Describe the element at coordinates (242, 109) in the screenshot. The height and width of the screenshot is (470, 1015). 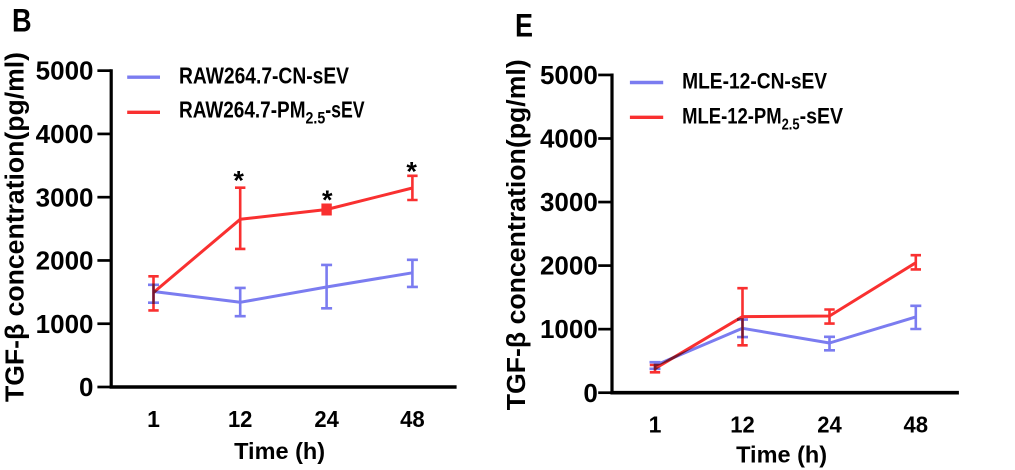
I see `svg-text: RAW264.7-PM` at that location.